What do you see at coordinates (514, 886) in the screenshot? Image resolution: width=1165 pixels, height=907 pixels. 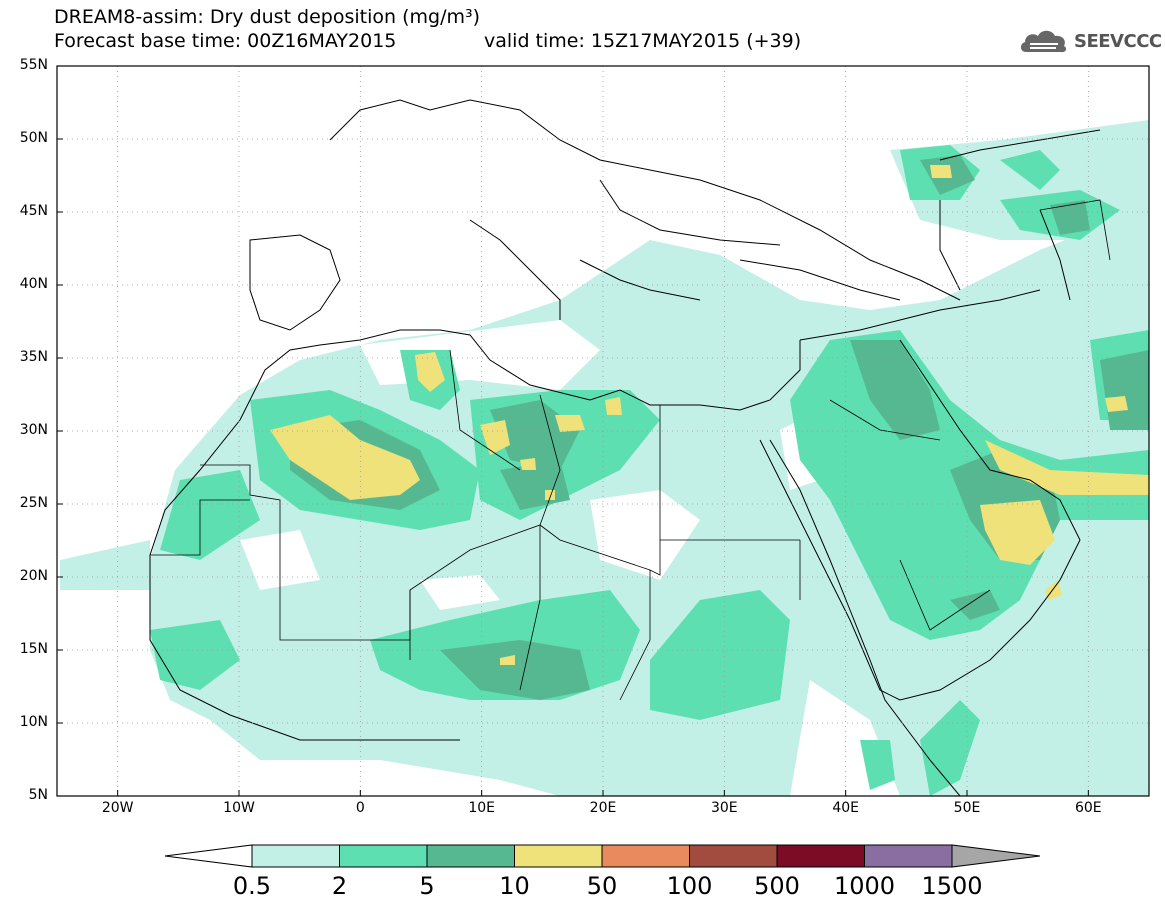 I see `colorbar-label: 10` at bounding box center [514, 886].